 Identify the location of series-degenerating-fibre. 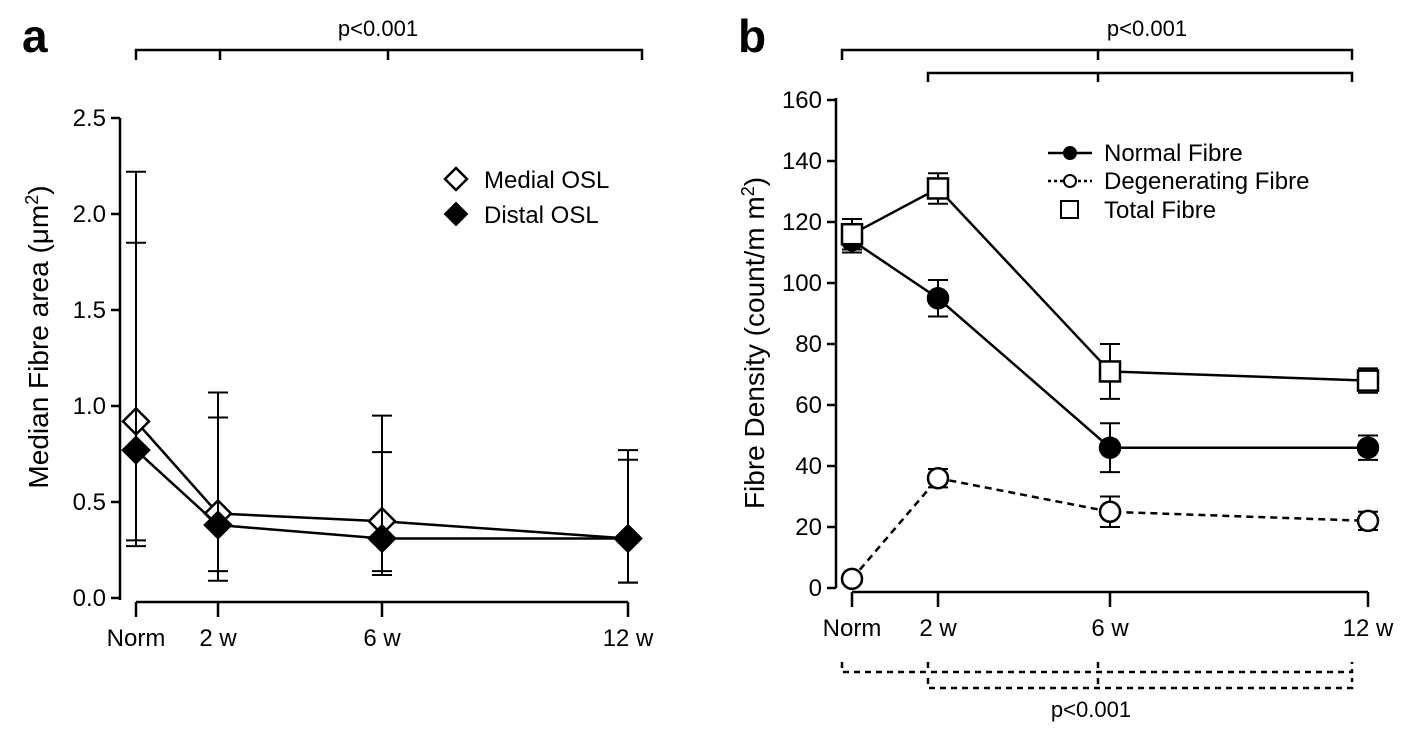
(1110, 528).